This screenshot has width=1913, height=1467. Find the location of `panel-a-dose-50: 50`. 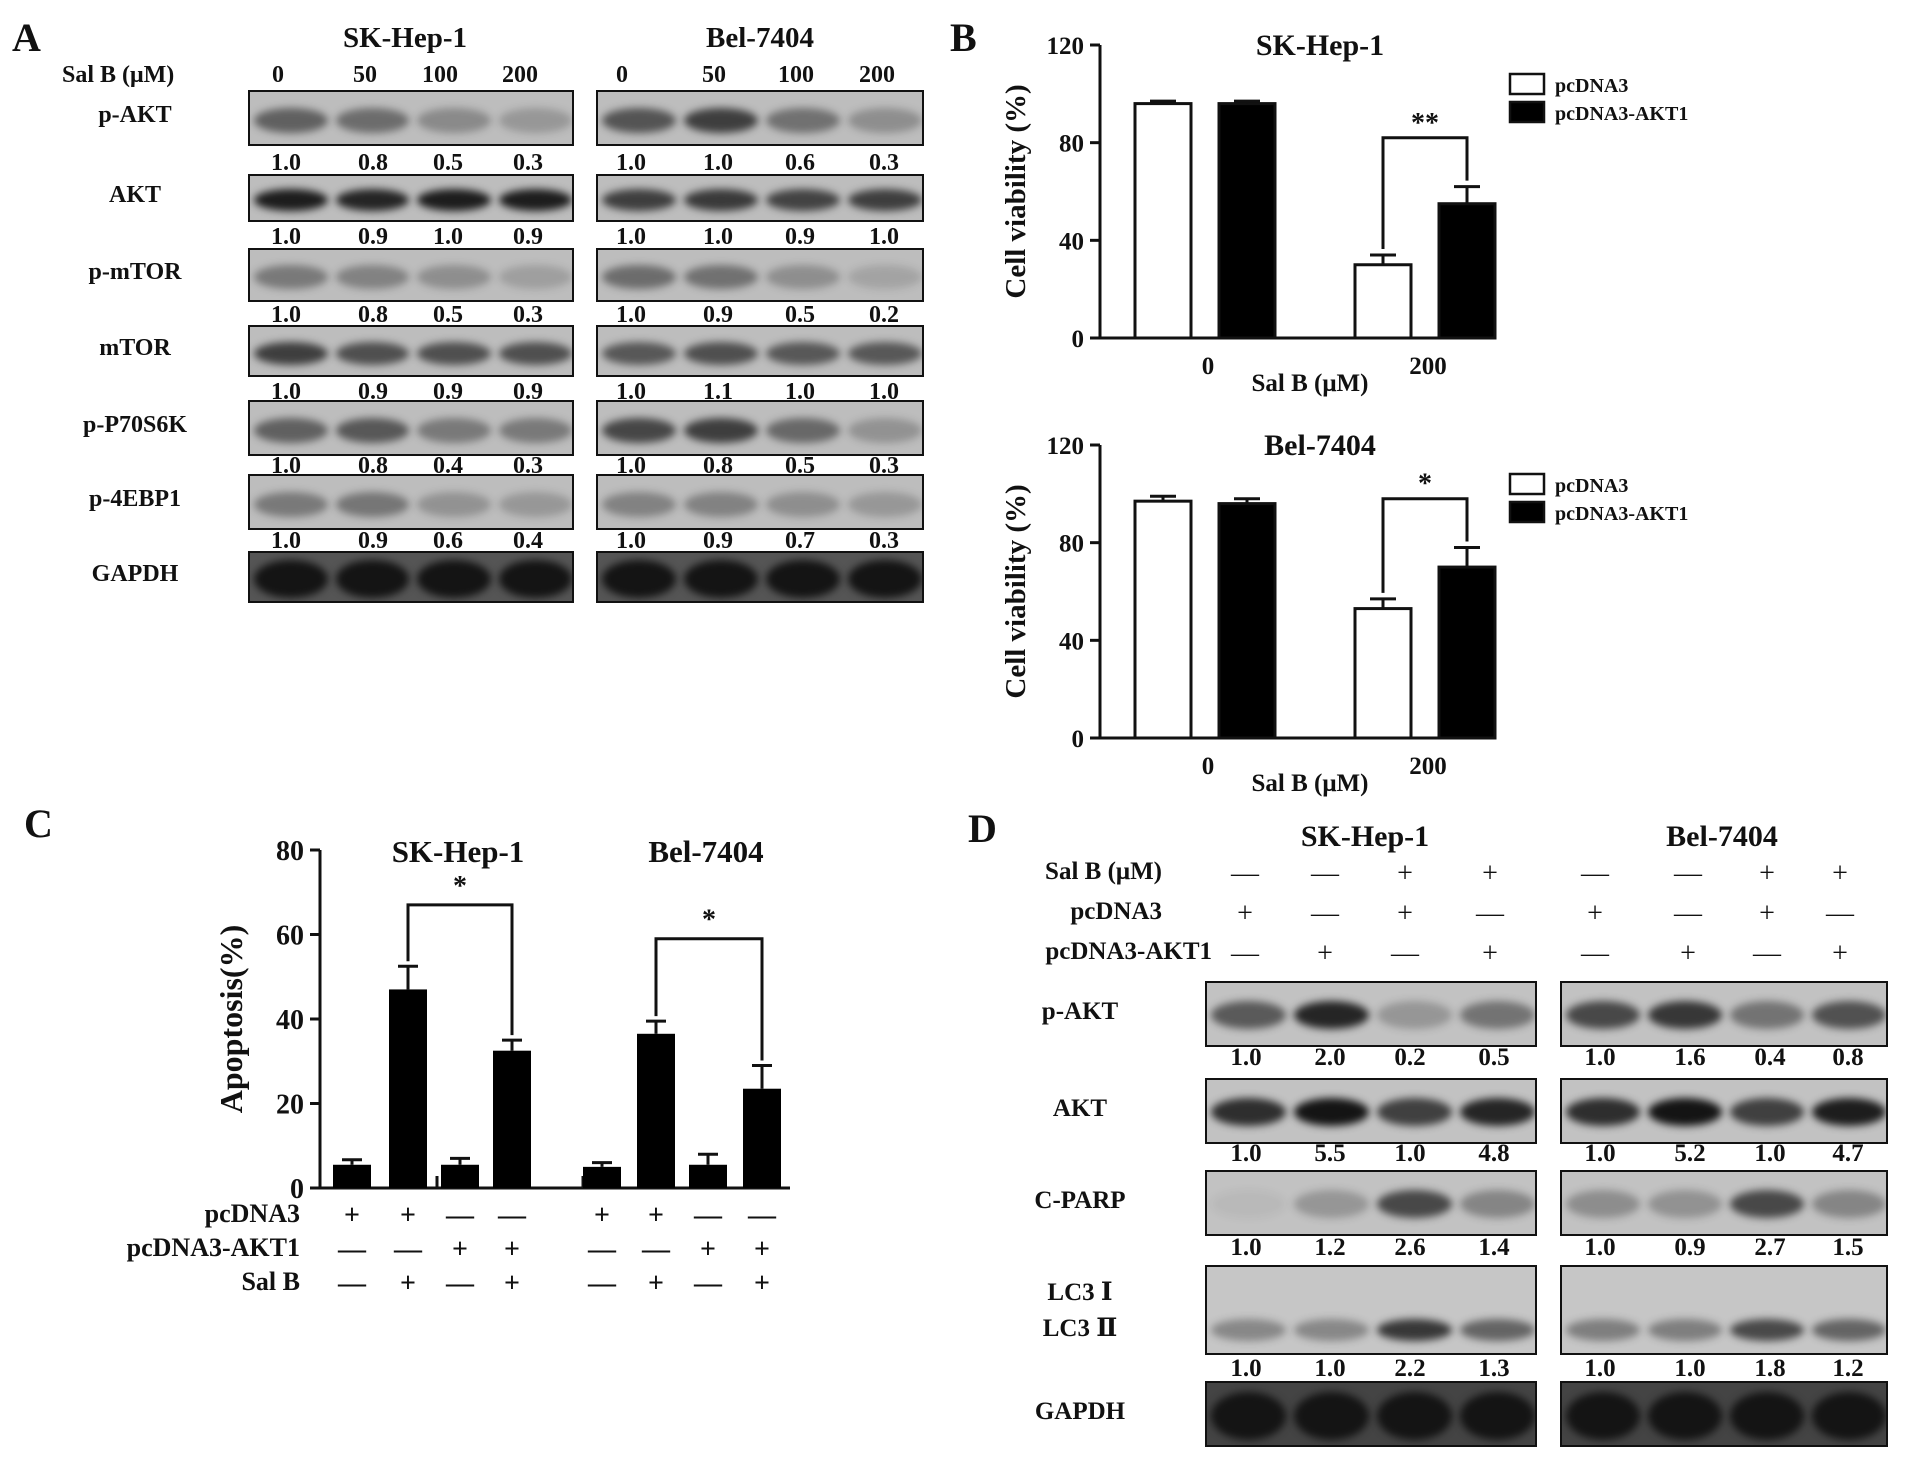

panel-a-dose-50: 50 is located at coordinates (365, 75).